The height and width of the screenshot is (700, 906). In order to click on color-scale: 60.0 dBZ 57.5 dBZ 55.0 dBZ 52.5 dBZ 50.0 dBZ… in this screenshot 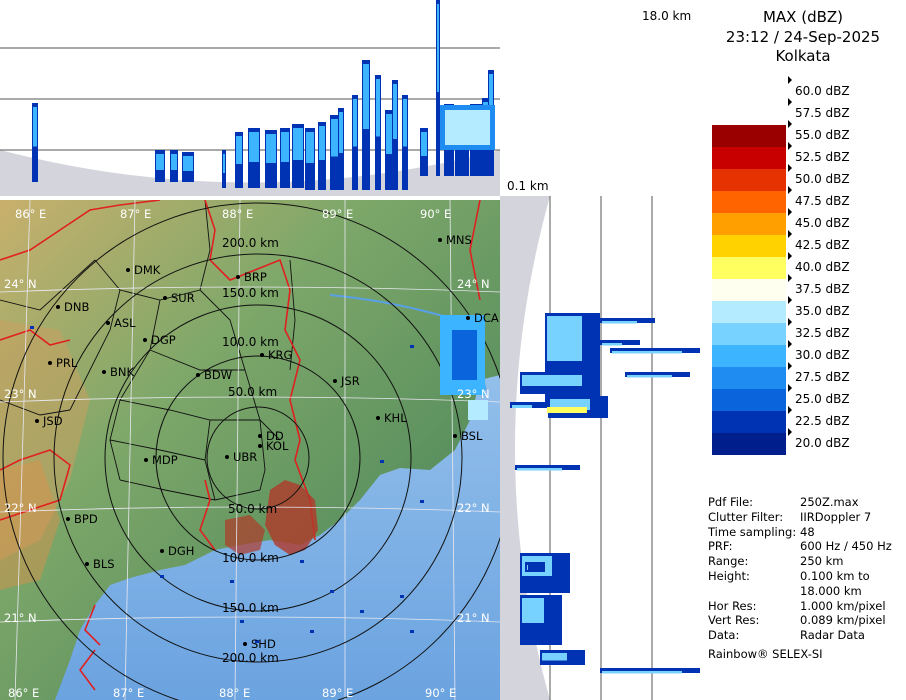, I will do `click(803, 280)`.